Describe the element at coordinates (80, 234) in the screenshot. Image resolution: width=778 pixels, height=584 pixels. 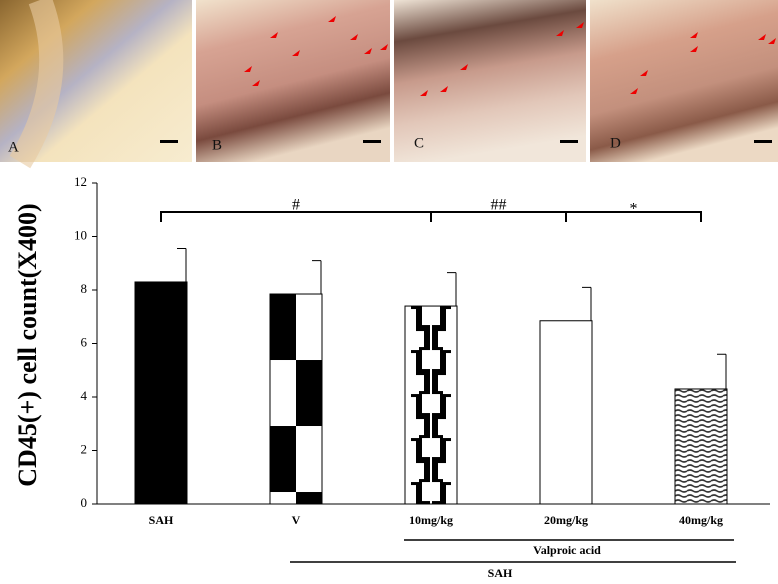
I see `y-tick-label: 10` at that location.